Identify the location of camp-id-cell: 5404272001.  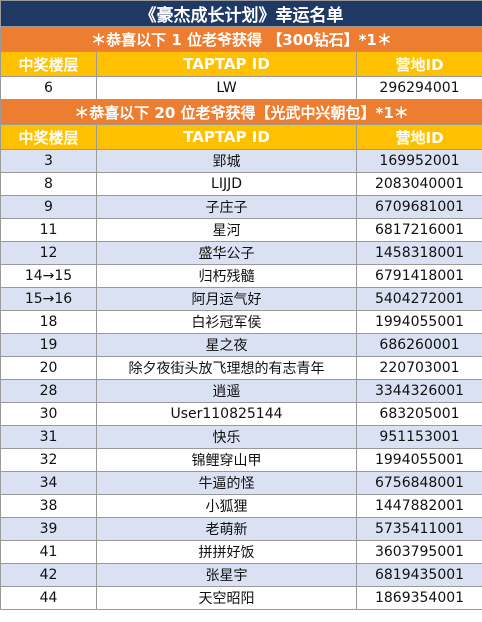
(418, 299).